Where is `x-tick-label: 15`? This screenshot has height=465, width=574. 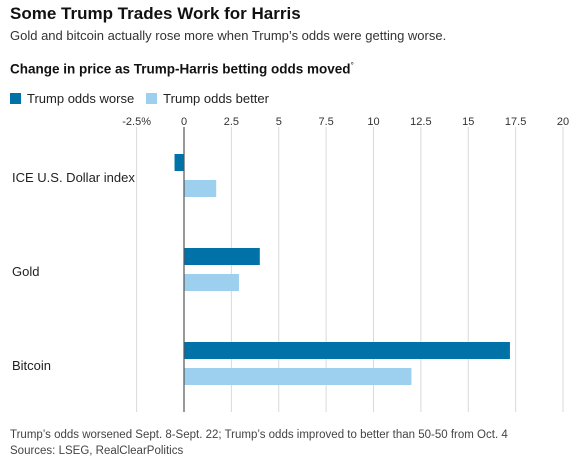 x-tick-label: 15 is located at coordinates (468, 122).